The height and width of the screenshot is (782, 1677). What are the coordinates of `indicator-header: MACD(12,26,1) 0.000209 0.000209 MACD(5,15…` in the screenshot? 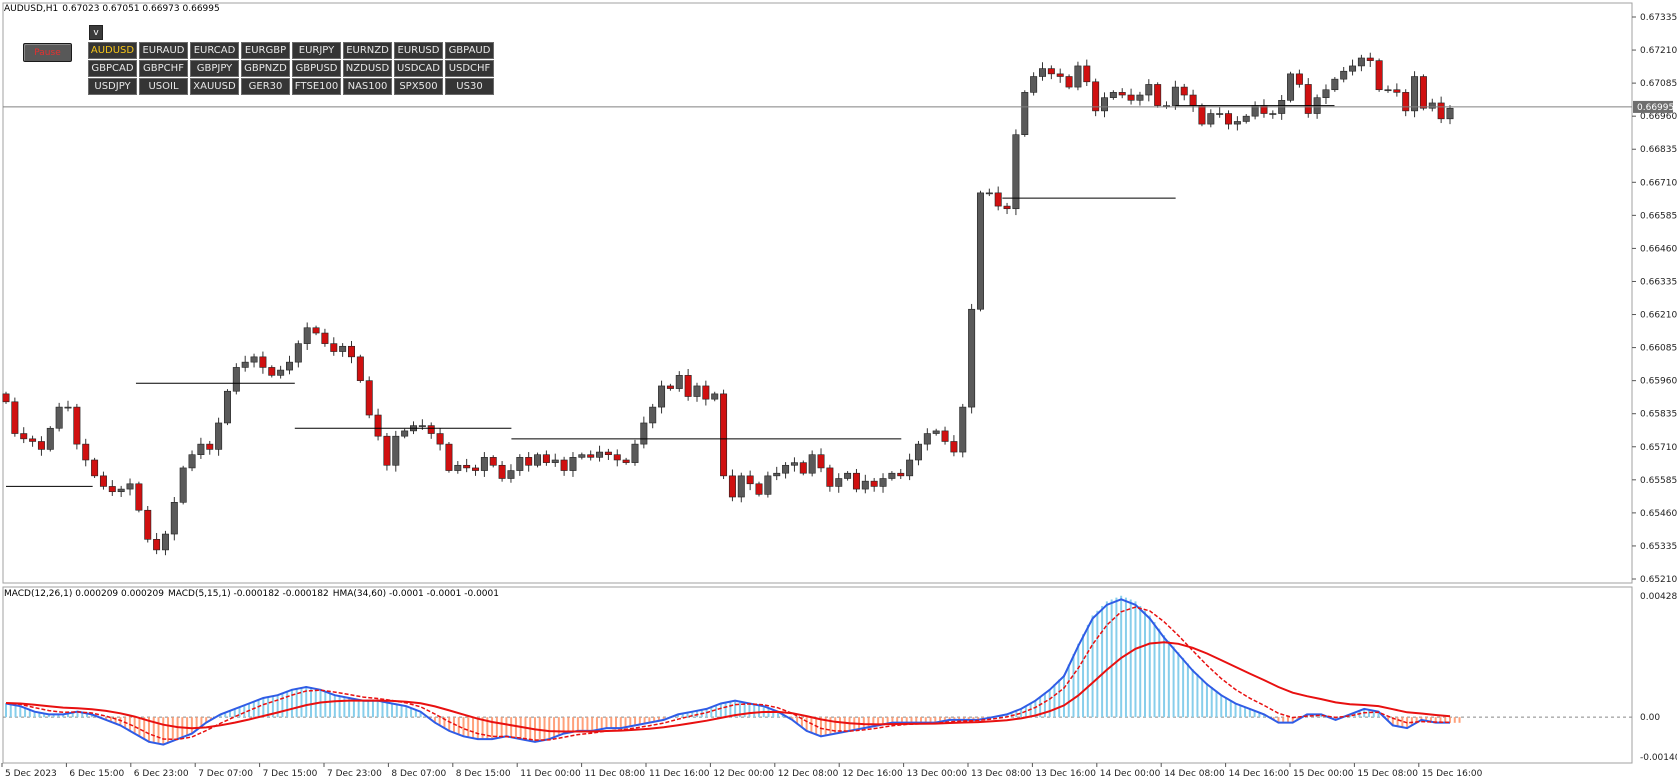 It's located at (253, 594).